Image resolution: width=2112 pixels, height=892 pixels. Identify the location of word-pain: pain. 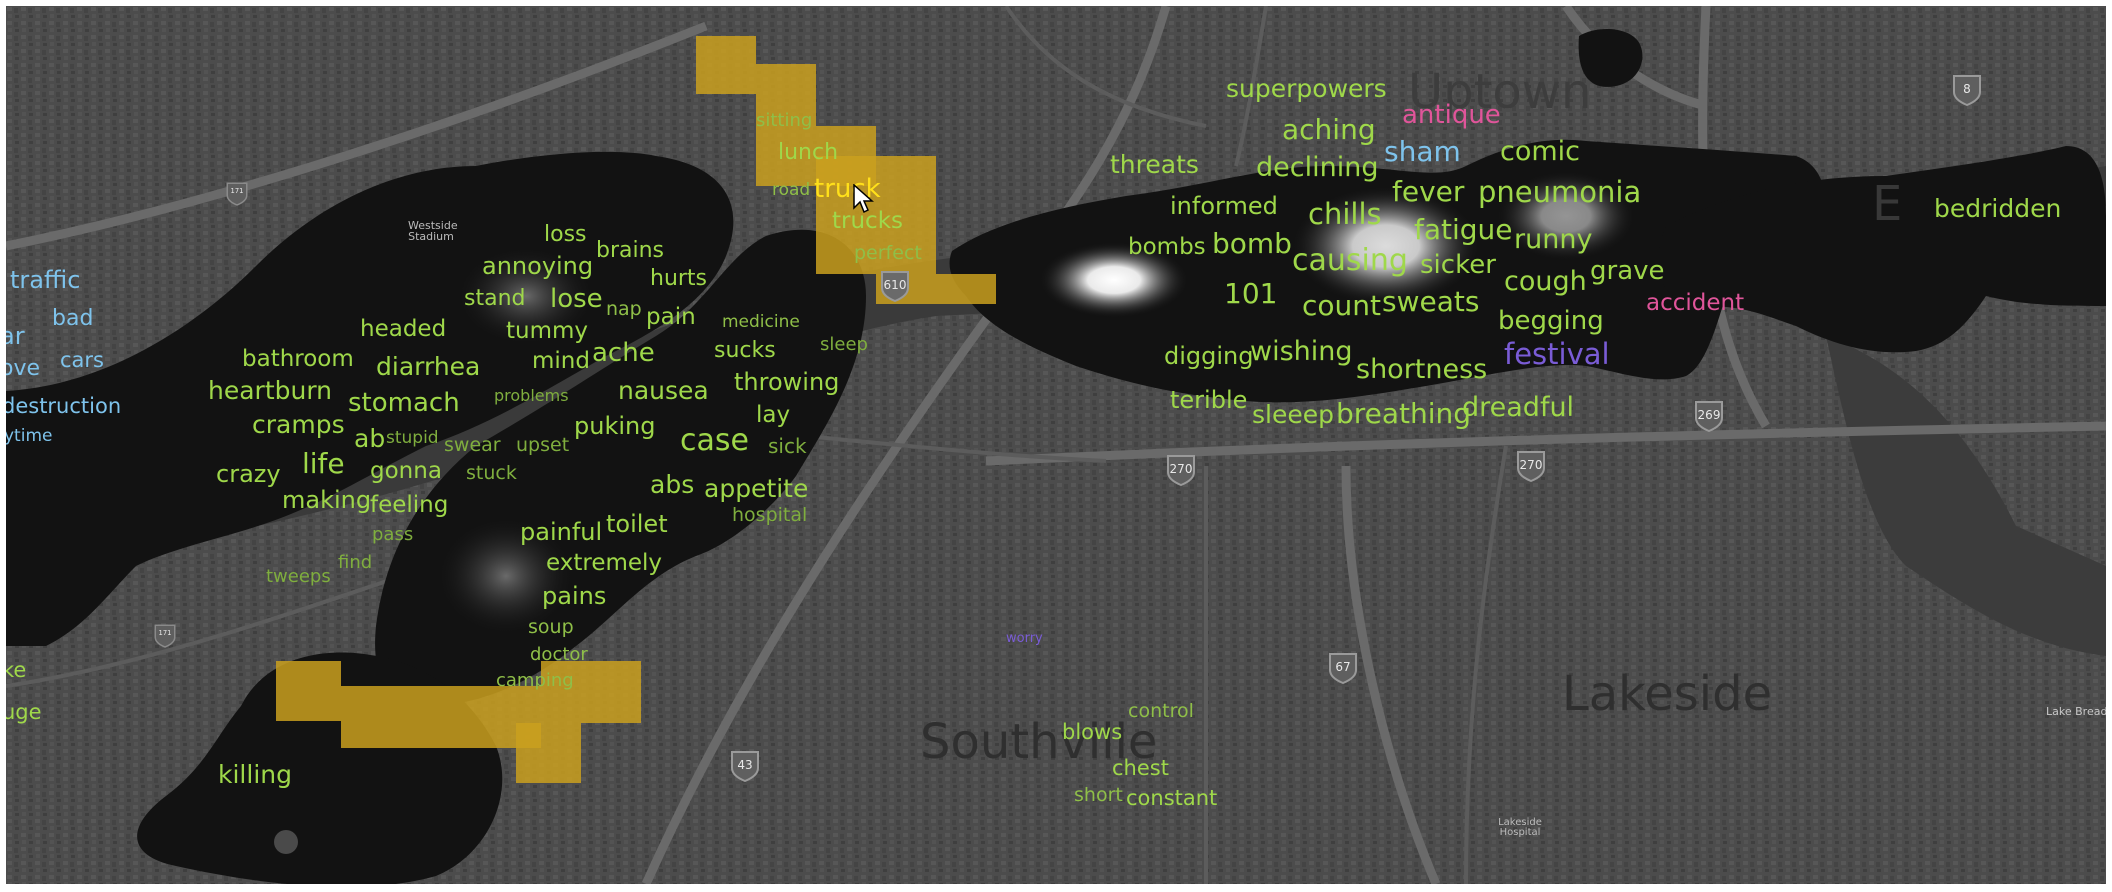
(671, 317).